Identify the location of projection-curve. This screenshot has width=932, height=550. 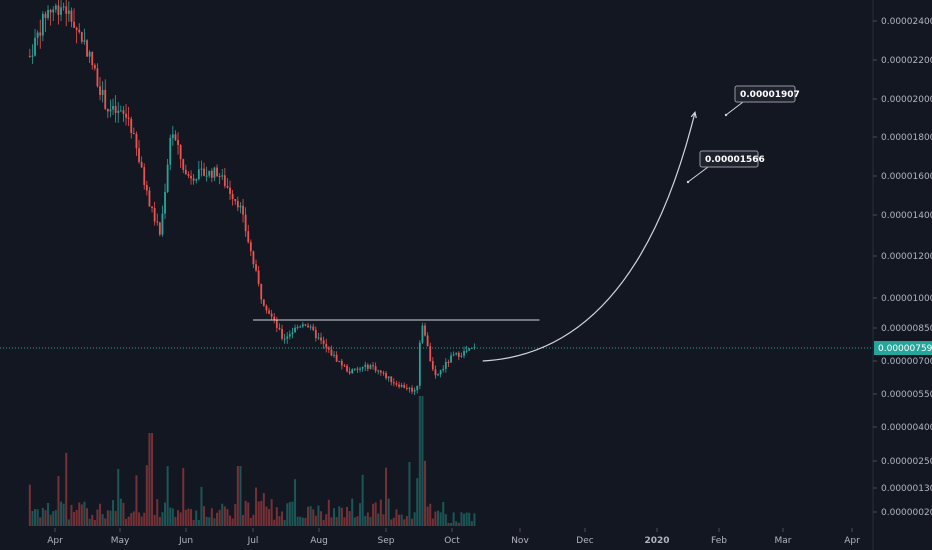
(589, 237).